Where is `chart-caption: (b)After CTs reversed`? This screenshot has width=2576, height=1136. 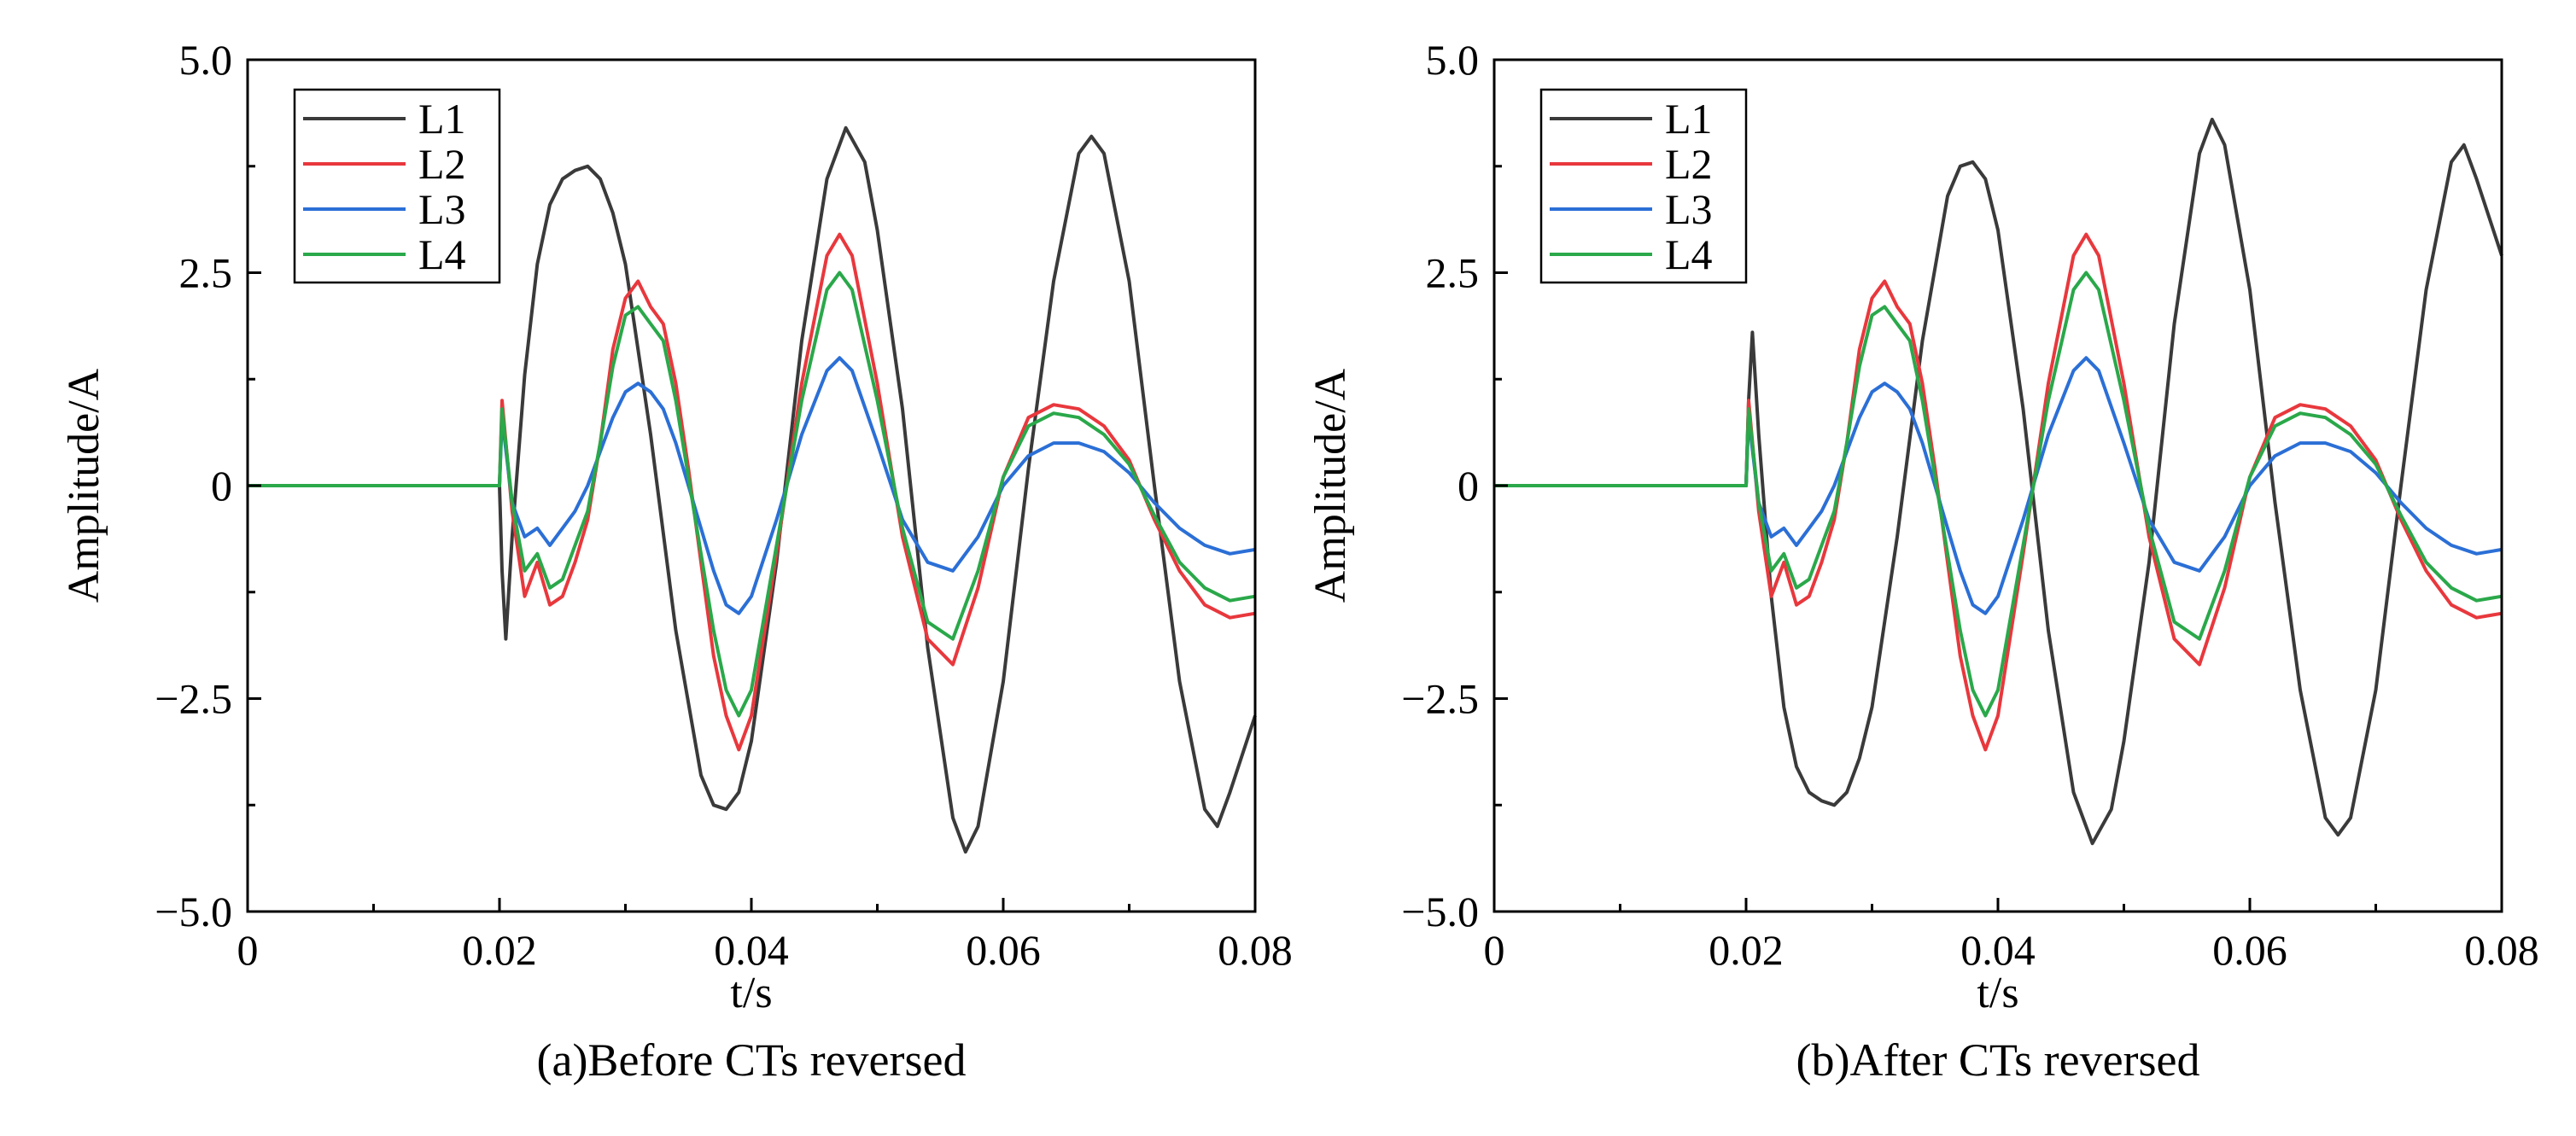 chart-caption: (b)After CTs reversed is located at coordinates (1997, 1060).